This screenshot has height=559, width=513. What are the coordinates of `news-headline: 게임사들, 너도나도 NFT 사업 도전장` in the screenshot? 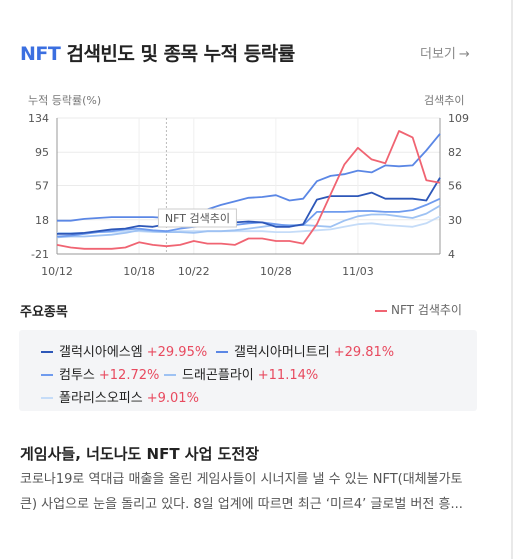 It's located at (140, 454).